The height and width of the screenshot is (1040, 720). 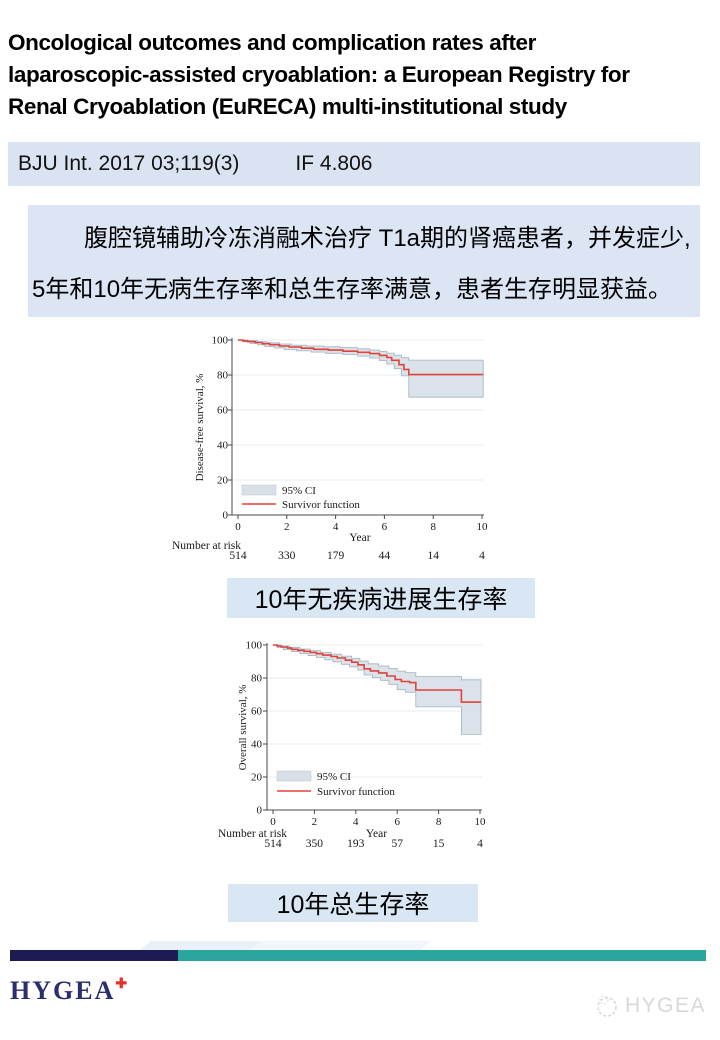 What do you see at coordinates (356, 844) in the screenshot?
I see `svg-text: 193` at bounding box center [356, 844].